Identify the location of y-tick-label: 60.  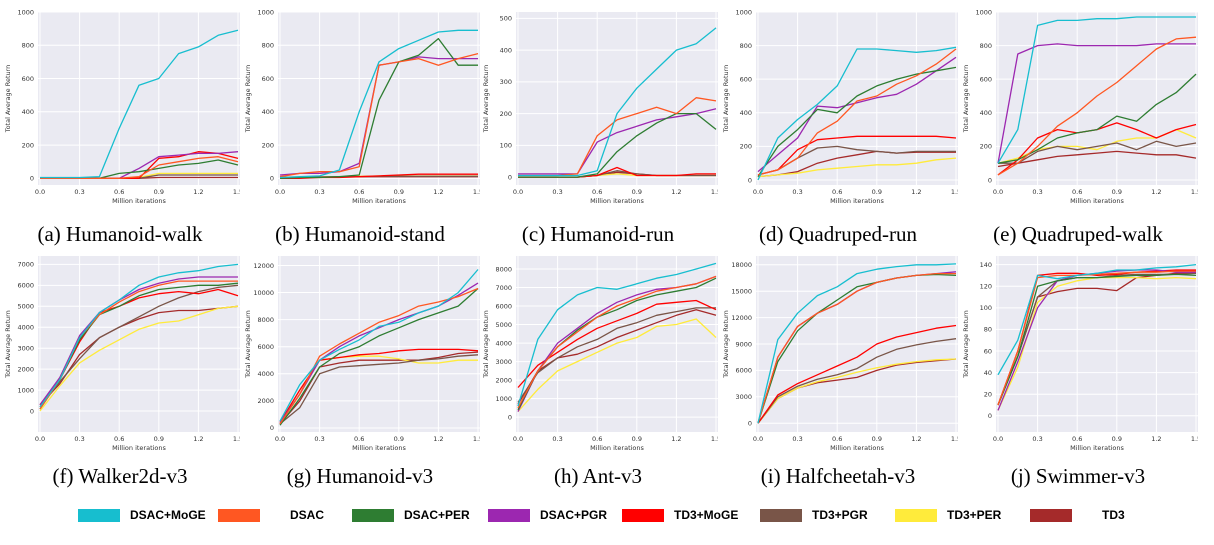
(988, 351).